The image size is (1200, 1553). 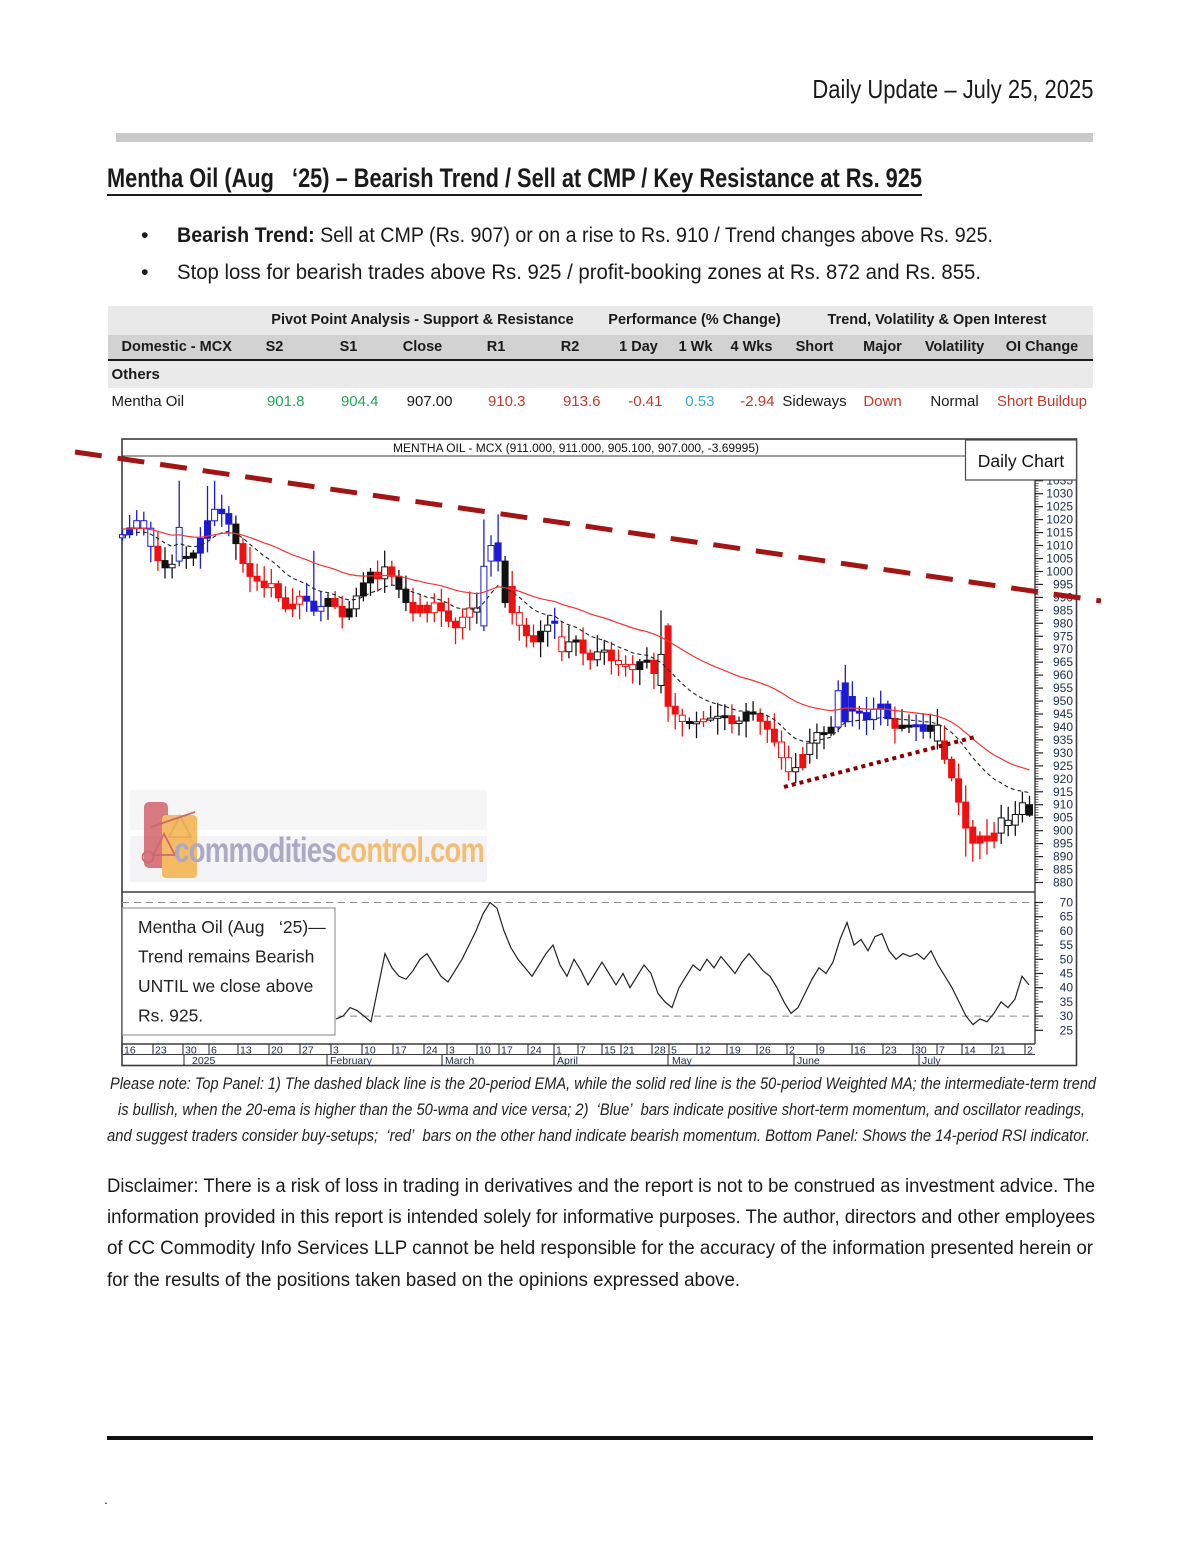 What do you see at coordinates (808, 1061) in the screenshot?
I see `svg-text: June` at bounding box center [808, 1061].